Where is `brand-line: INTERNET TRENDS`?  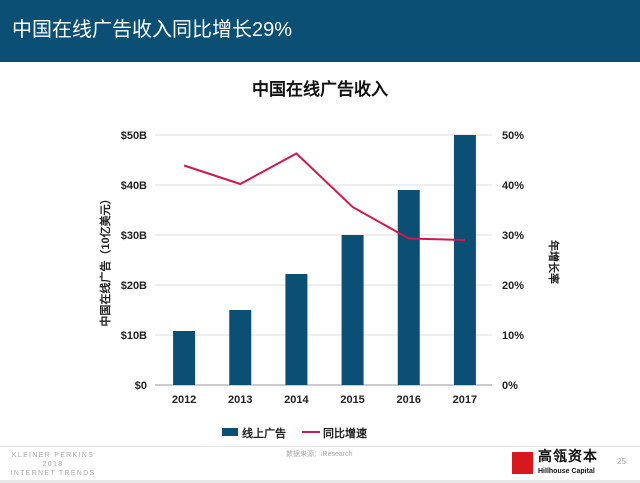
brand-line: INTERNET TRENDS is located at coordinates (53, 473).